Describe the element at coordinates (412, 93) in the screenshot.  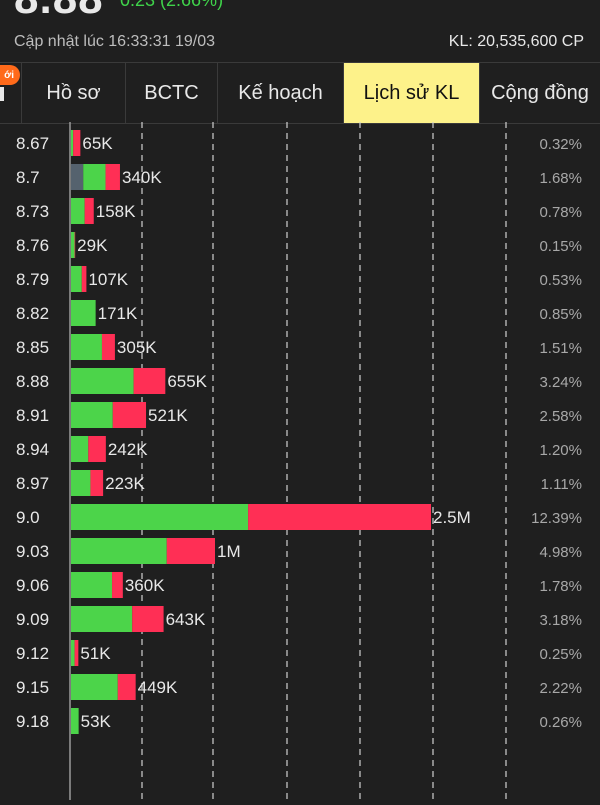
I see `tab-lich-su-kl: Lịch sử KL` at that location.